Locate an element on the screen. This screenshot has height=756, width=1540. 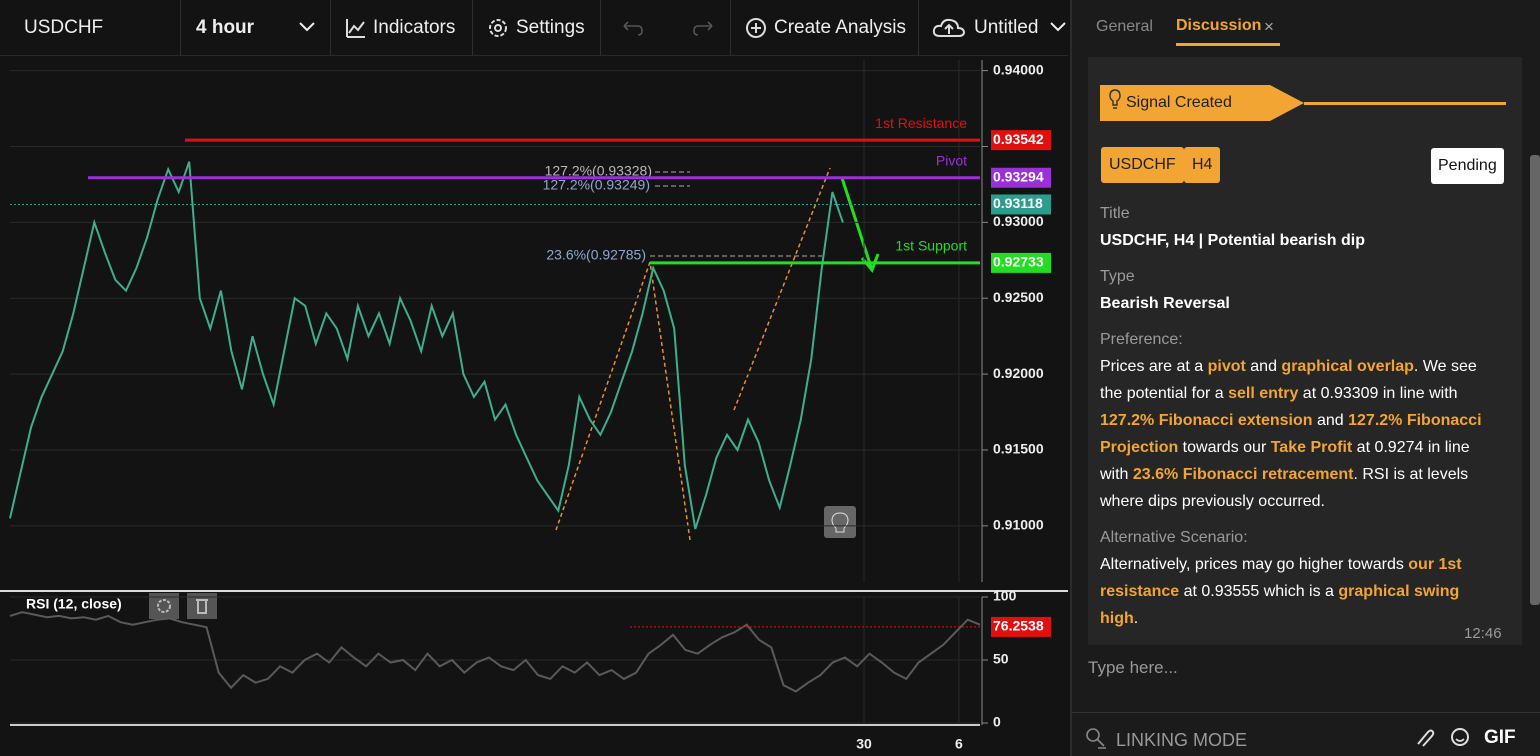
highlight-text: 127.2% Fibonacci extension is located at coordinates (1206, 420).